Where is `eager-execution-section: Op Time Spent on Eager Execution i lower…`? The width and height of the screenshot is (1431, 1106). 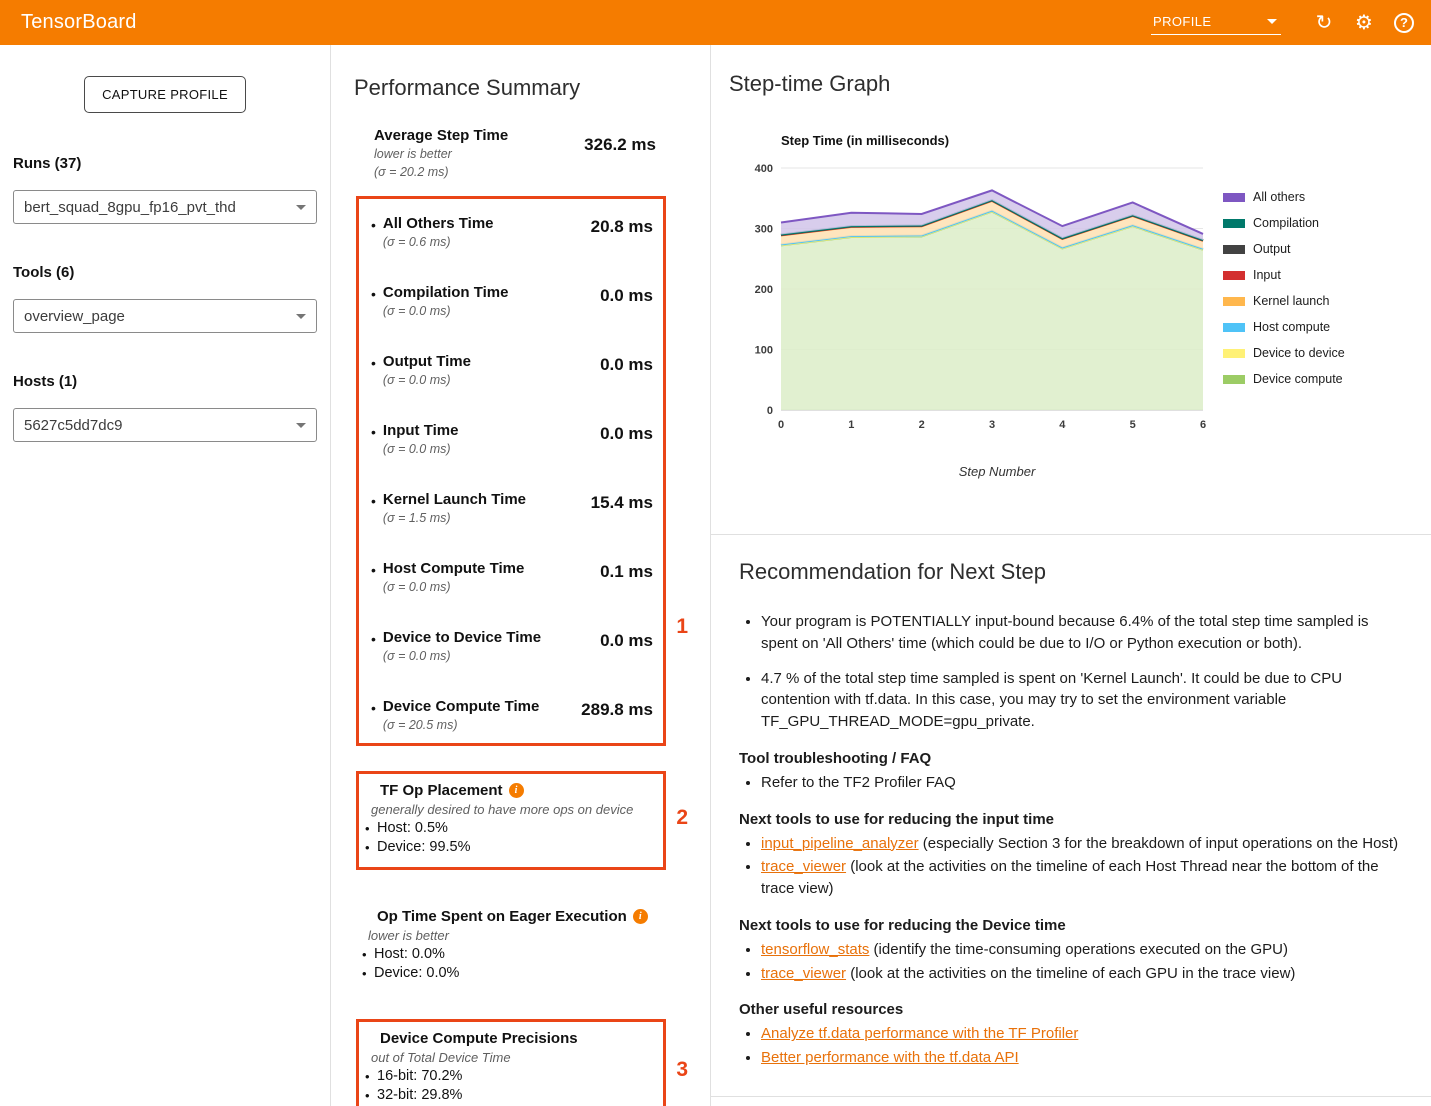 eager-execution-section: Op Time Spent on Eager Execution i lower… is located at coordinates (511, 945).